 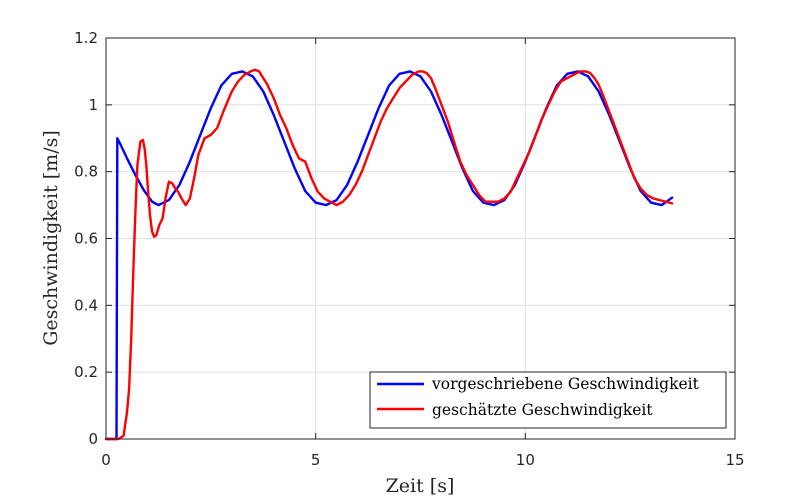 I want to click on legend-label-vorgeschriebene: vorgeschriebene Geschwindigkeit, so click(x=565, y=384).